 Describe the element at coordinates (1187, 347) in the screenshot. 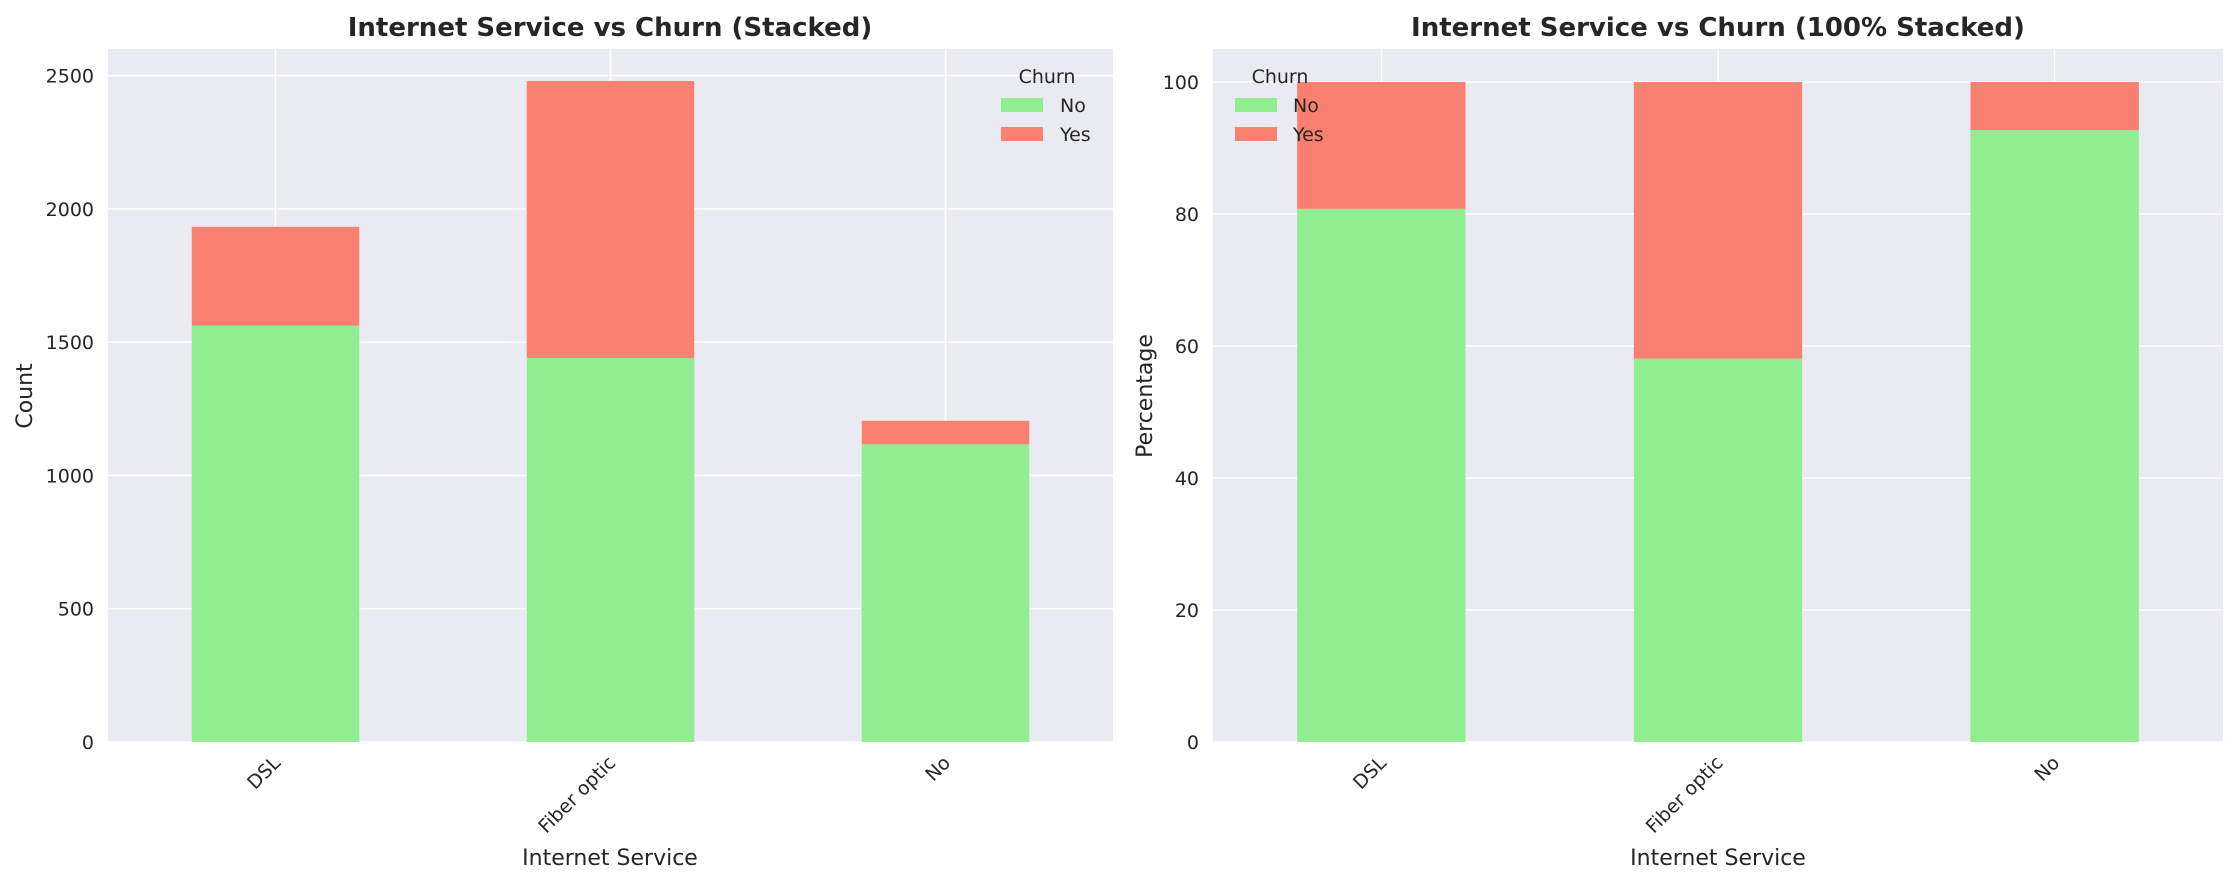

I see `y-tick-label-60: 60` at that location.